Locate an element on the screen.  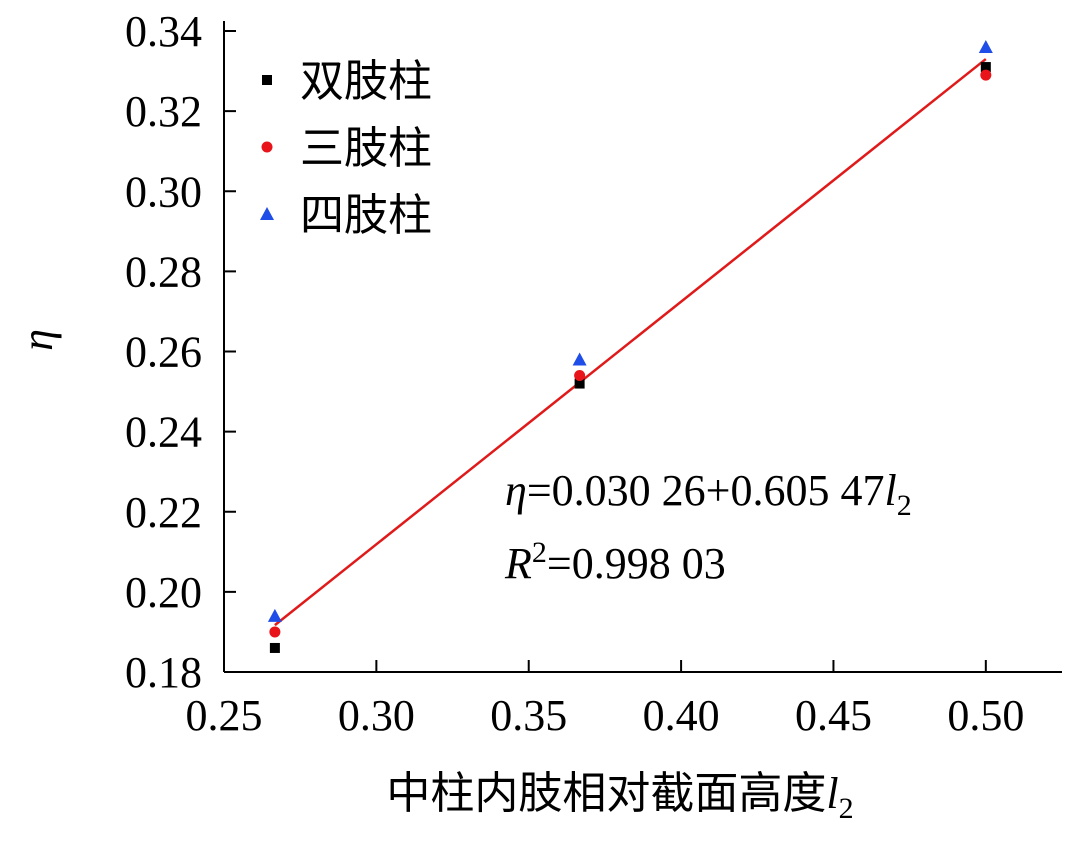
y-axis-label: η is located at coordinates (37, 340).